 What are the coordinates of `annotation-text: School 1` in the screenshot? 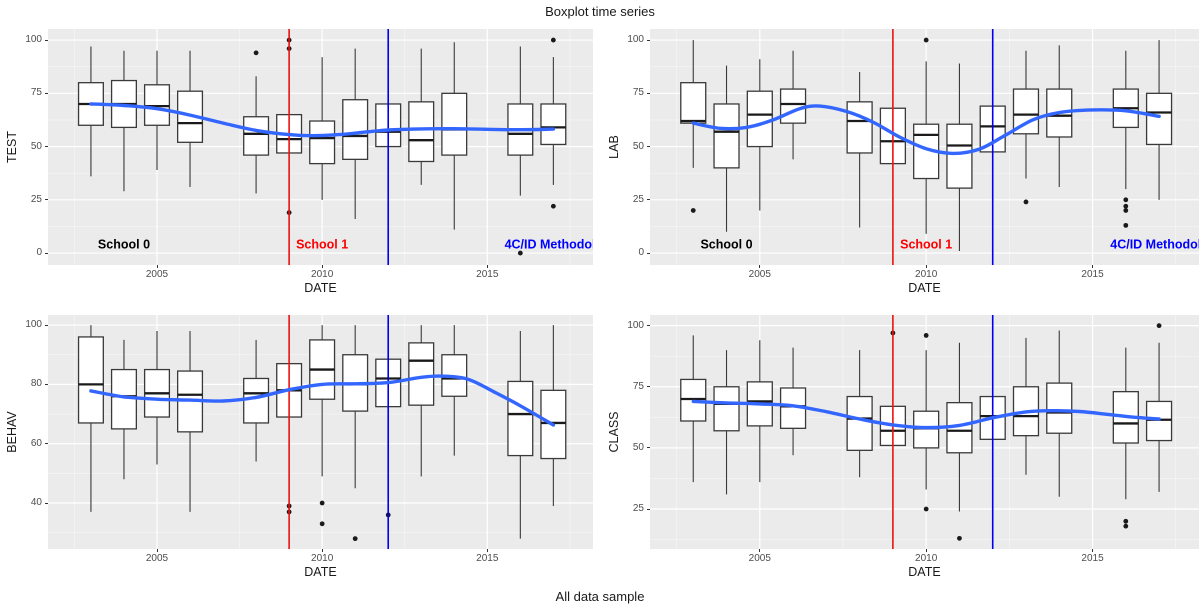 It's located at (322, 245).